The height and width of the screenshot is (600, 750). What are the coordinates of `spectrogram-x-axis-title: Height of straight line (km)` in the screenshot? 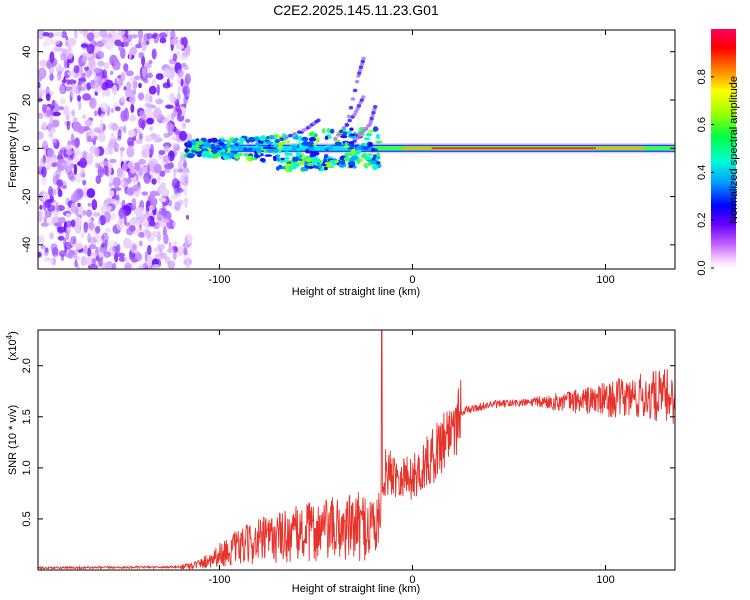 It's located at (356, 292).